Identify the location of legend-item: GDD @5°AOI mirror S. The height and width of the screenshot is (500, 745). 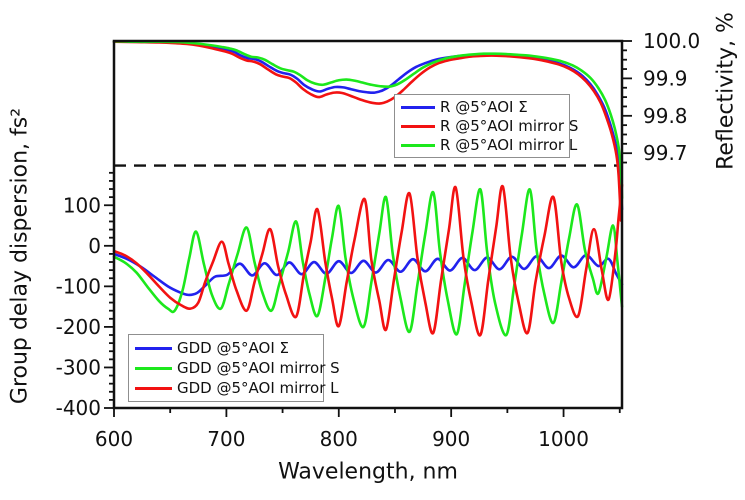
(237, 368).